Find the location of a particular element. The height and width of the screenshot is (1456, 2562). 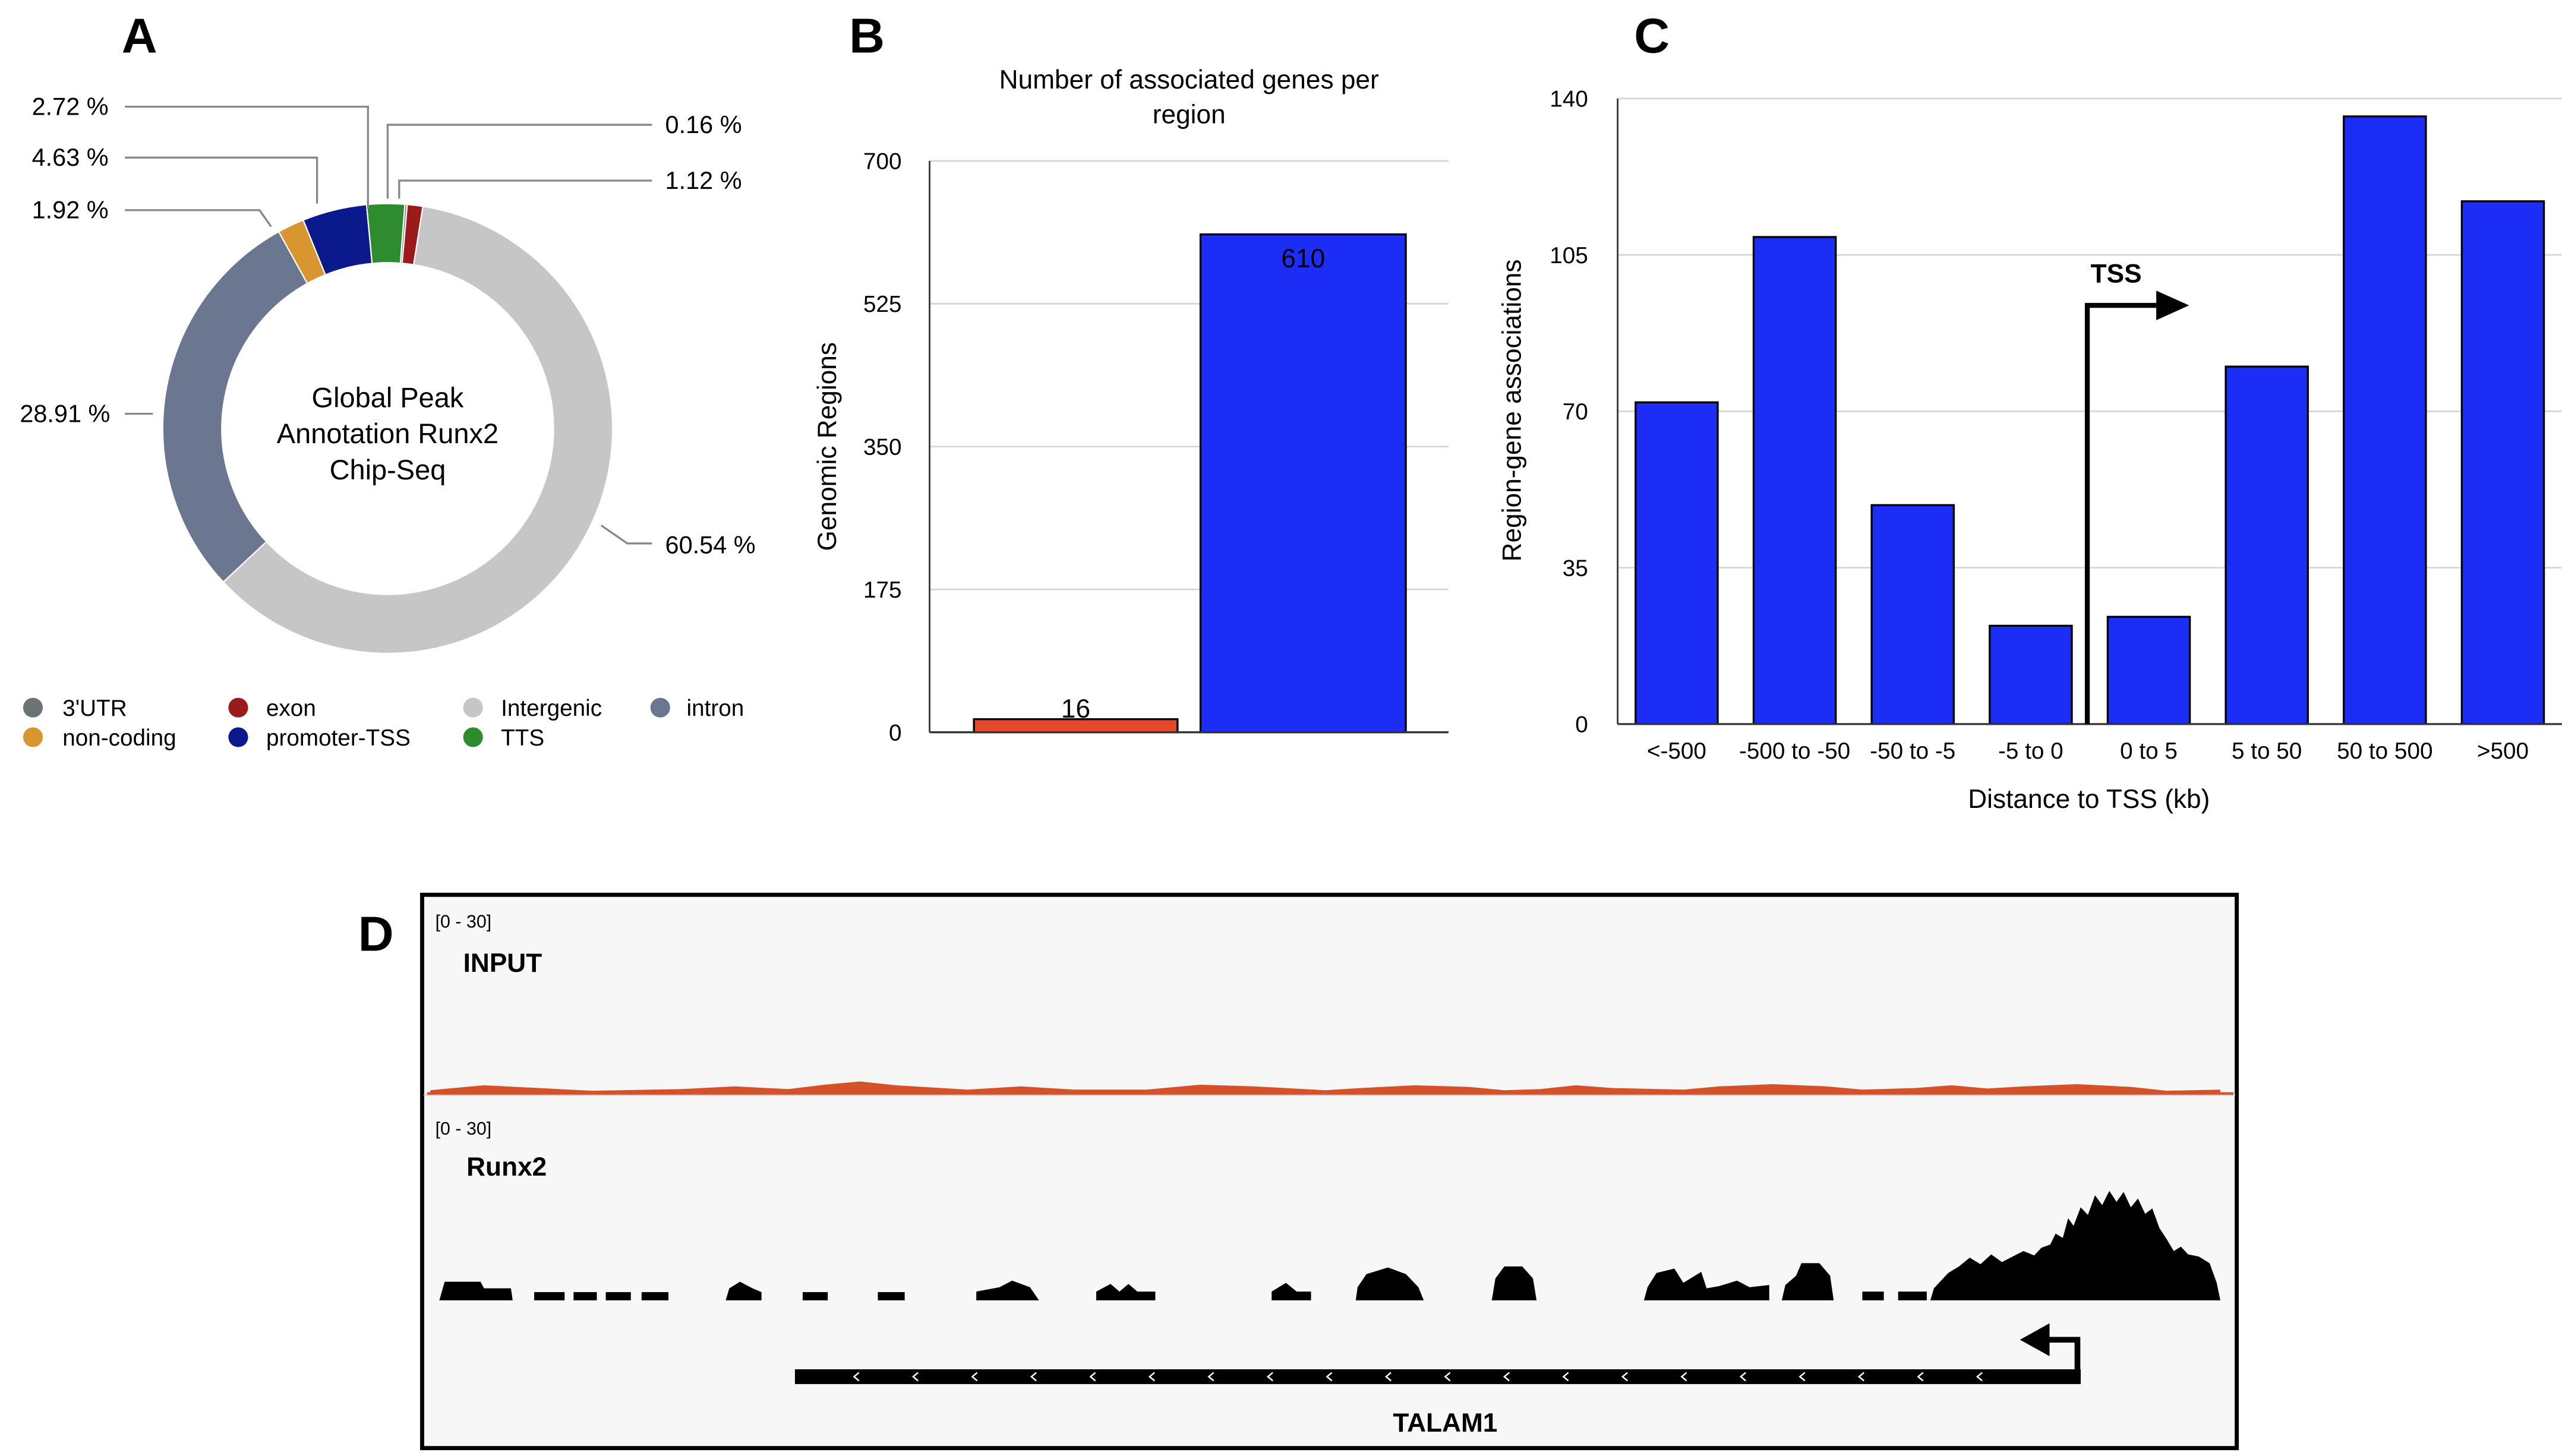

input-track-name: INPUT is located at coordinates (502, 963).